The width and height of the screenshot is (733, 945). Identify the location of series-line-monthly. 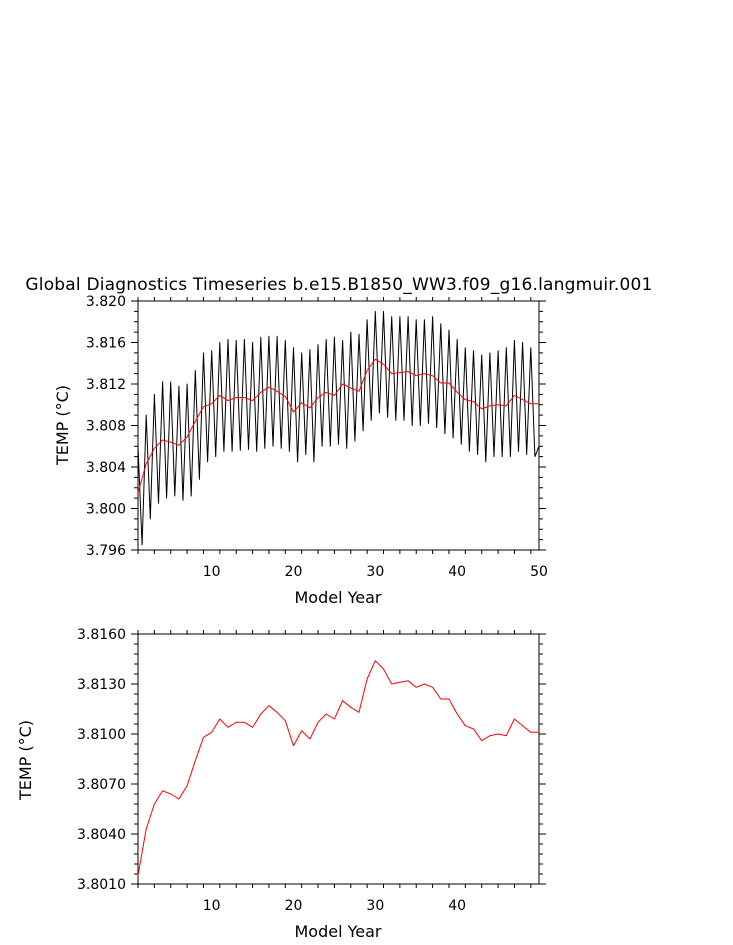
(338, 428).